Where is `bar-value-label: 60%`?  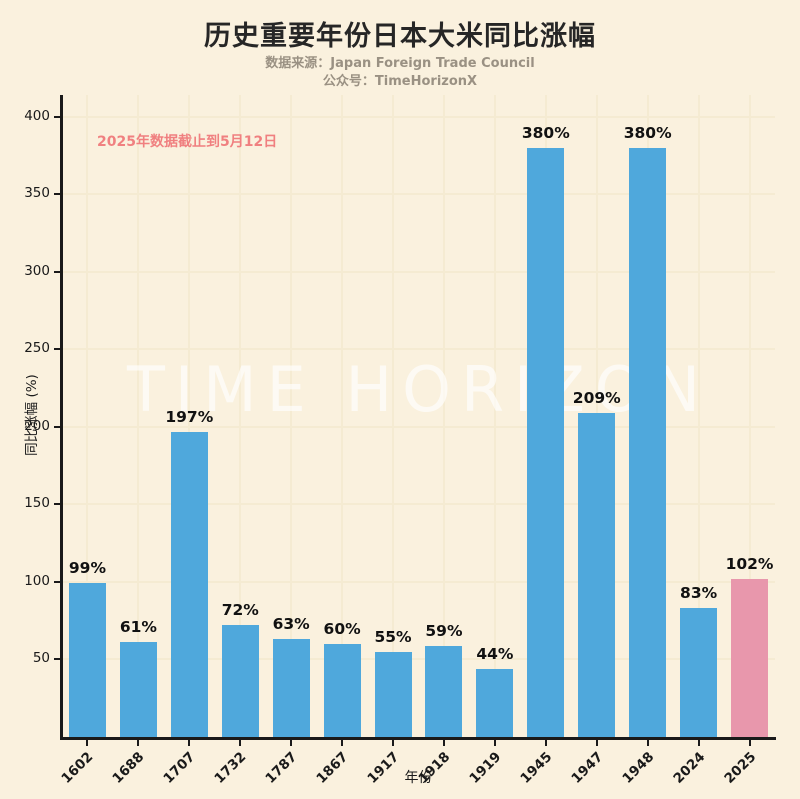
bar-value-label: 60% is located at coordinates (342, 628).